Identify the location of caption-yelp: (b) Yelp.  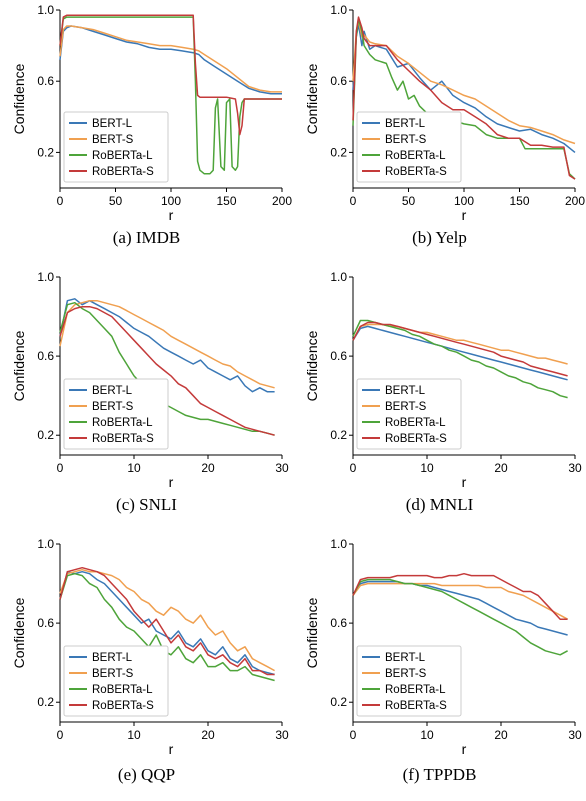
(439, 237).